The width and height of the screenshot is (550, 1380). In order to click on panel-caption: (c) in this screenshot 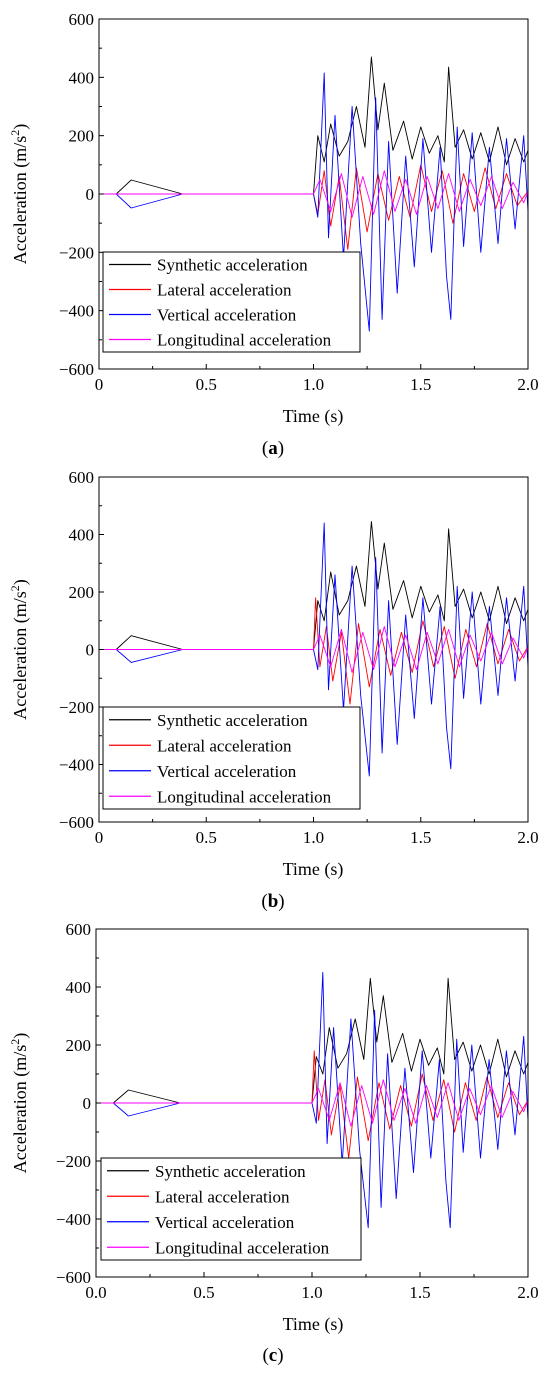, I will do `click(272, 1355)`.